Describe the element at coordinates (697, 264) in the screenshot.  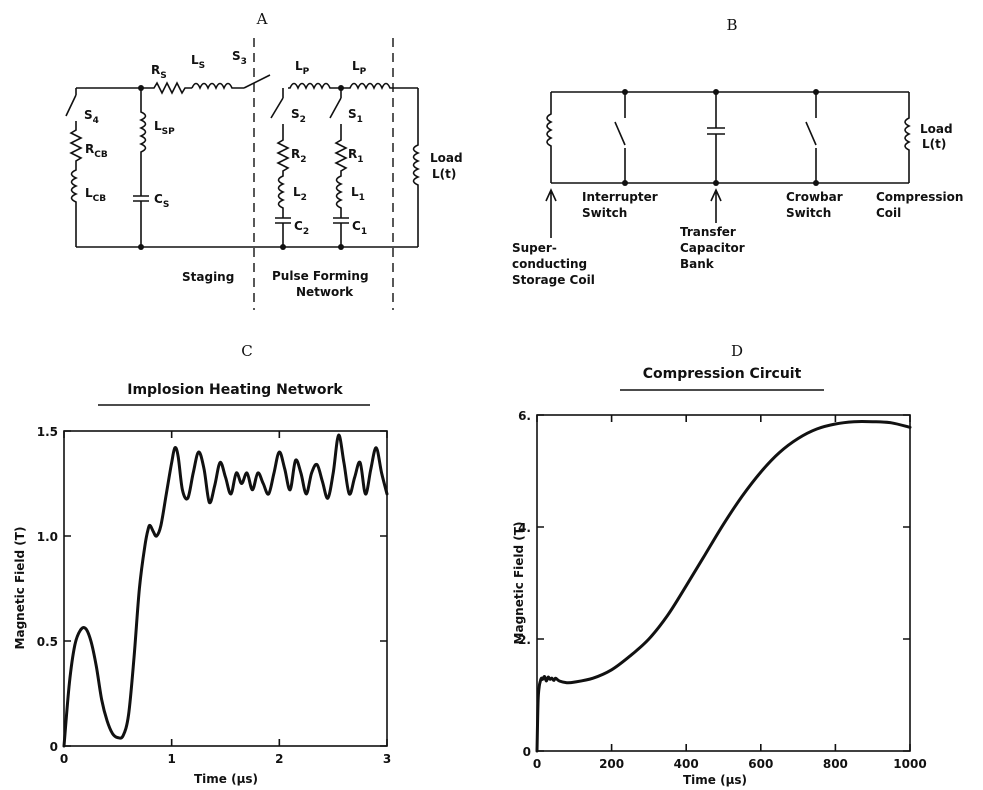
I see `label-transfer-3: Bank` at that location.